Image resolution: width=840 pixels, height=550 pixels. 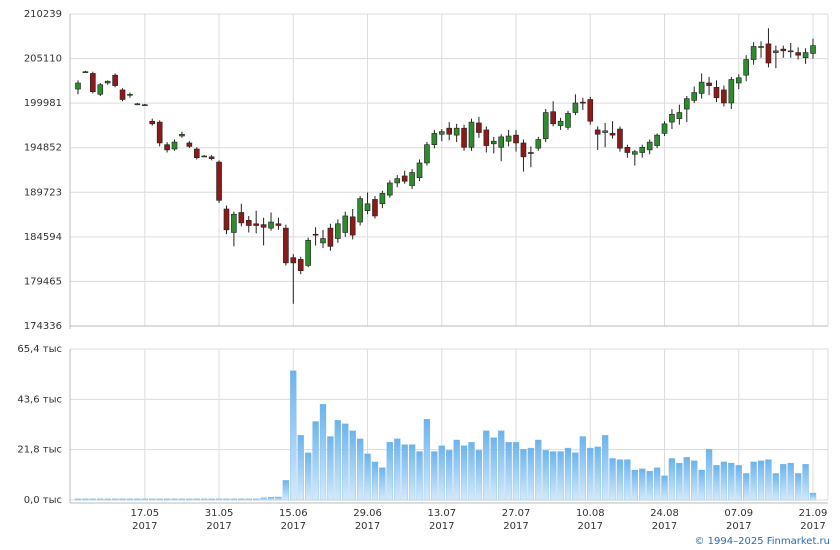 What do you see at coordinates (738, 513) in the screenshot?
I see `x-tick-label: 07.09` at bounding box center [738, 513].